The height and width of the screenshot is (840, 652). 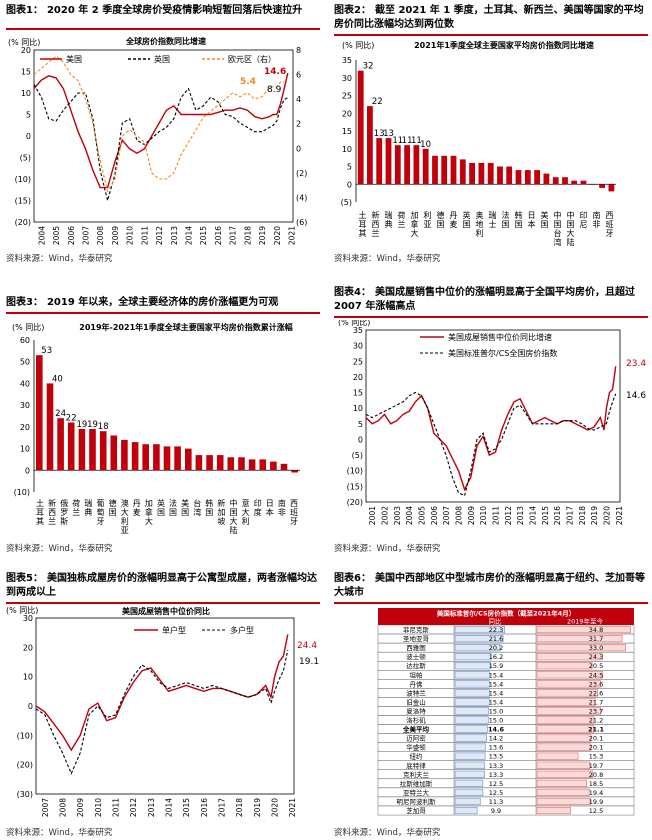 What do you see at coordinates (387, 259) in the screenshot?
I see `source-note: 资料来源：Wind，华泰研究` at bounding box center [387, 259].